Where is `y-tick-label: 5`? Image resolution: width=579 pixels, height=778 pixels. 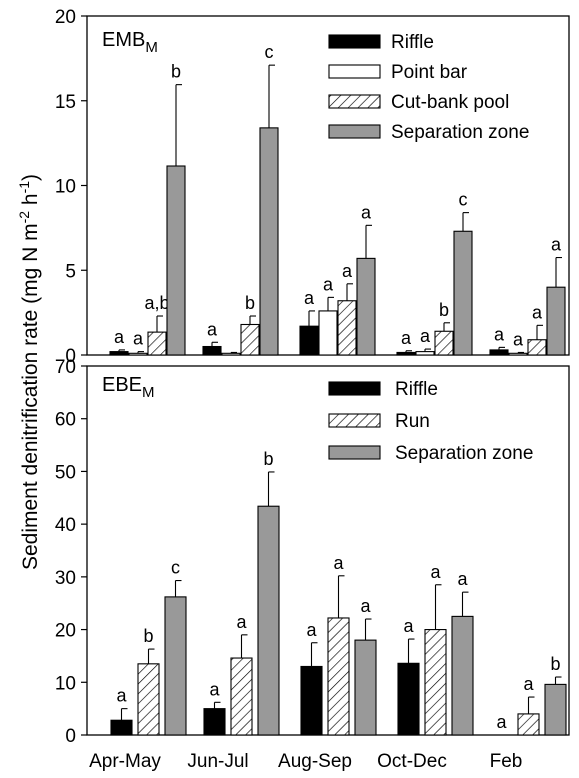
y-tick-label: 5 is located at coordinates (70, 271).